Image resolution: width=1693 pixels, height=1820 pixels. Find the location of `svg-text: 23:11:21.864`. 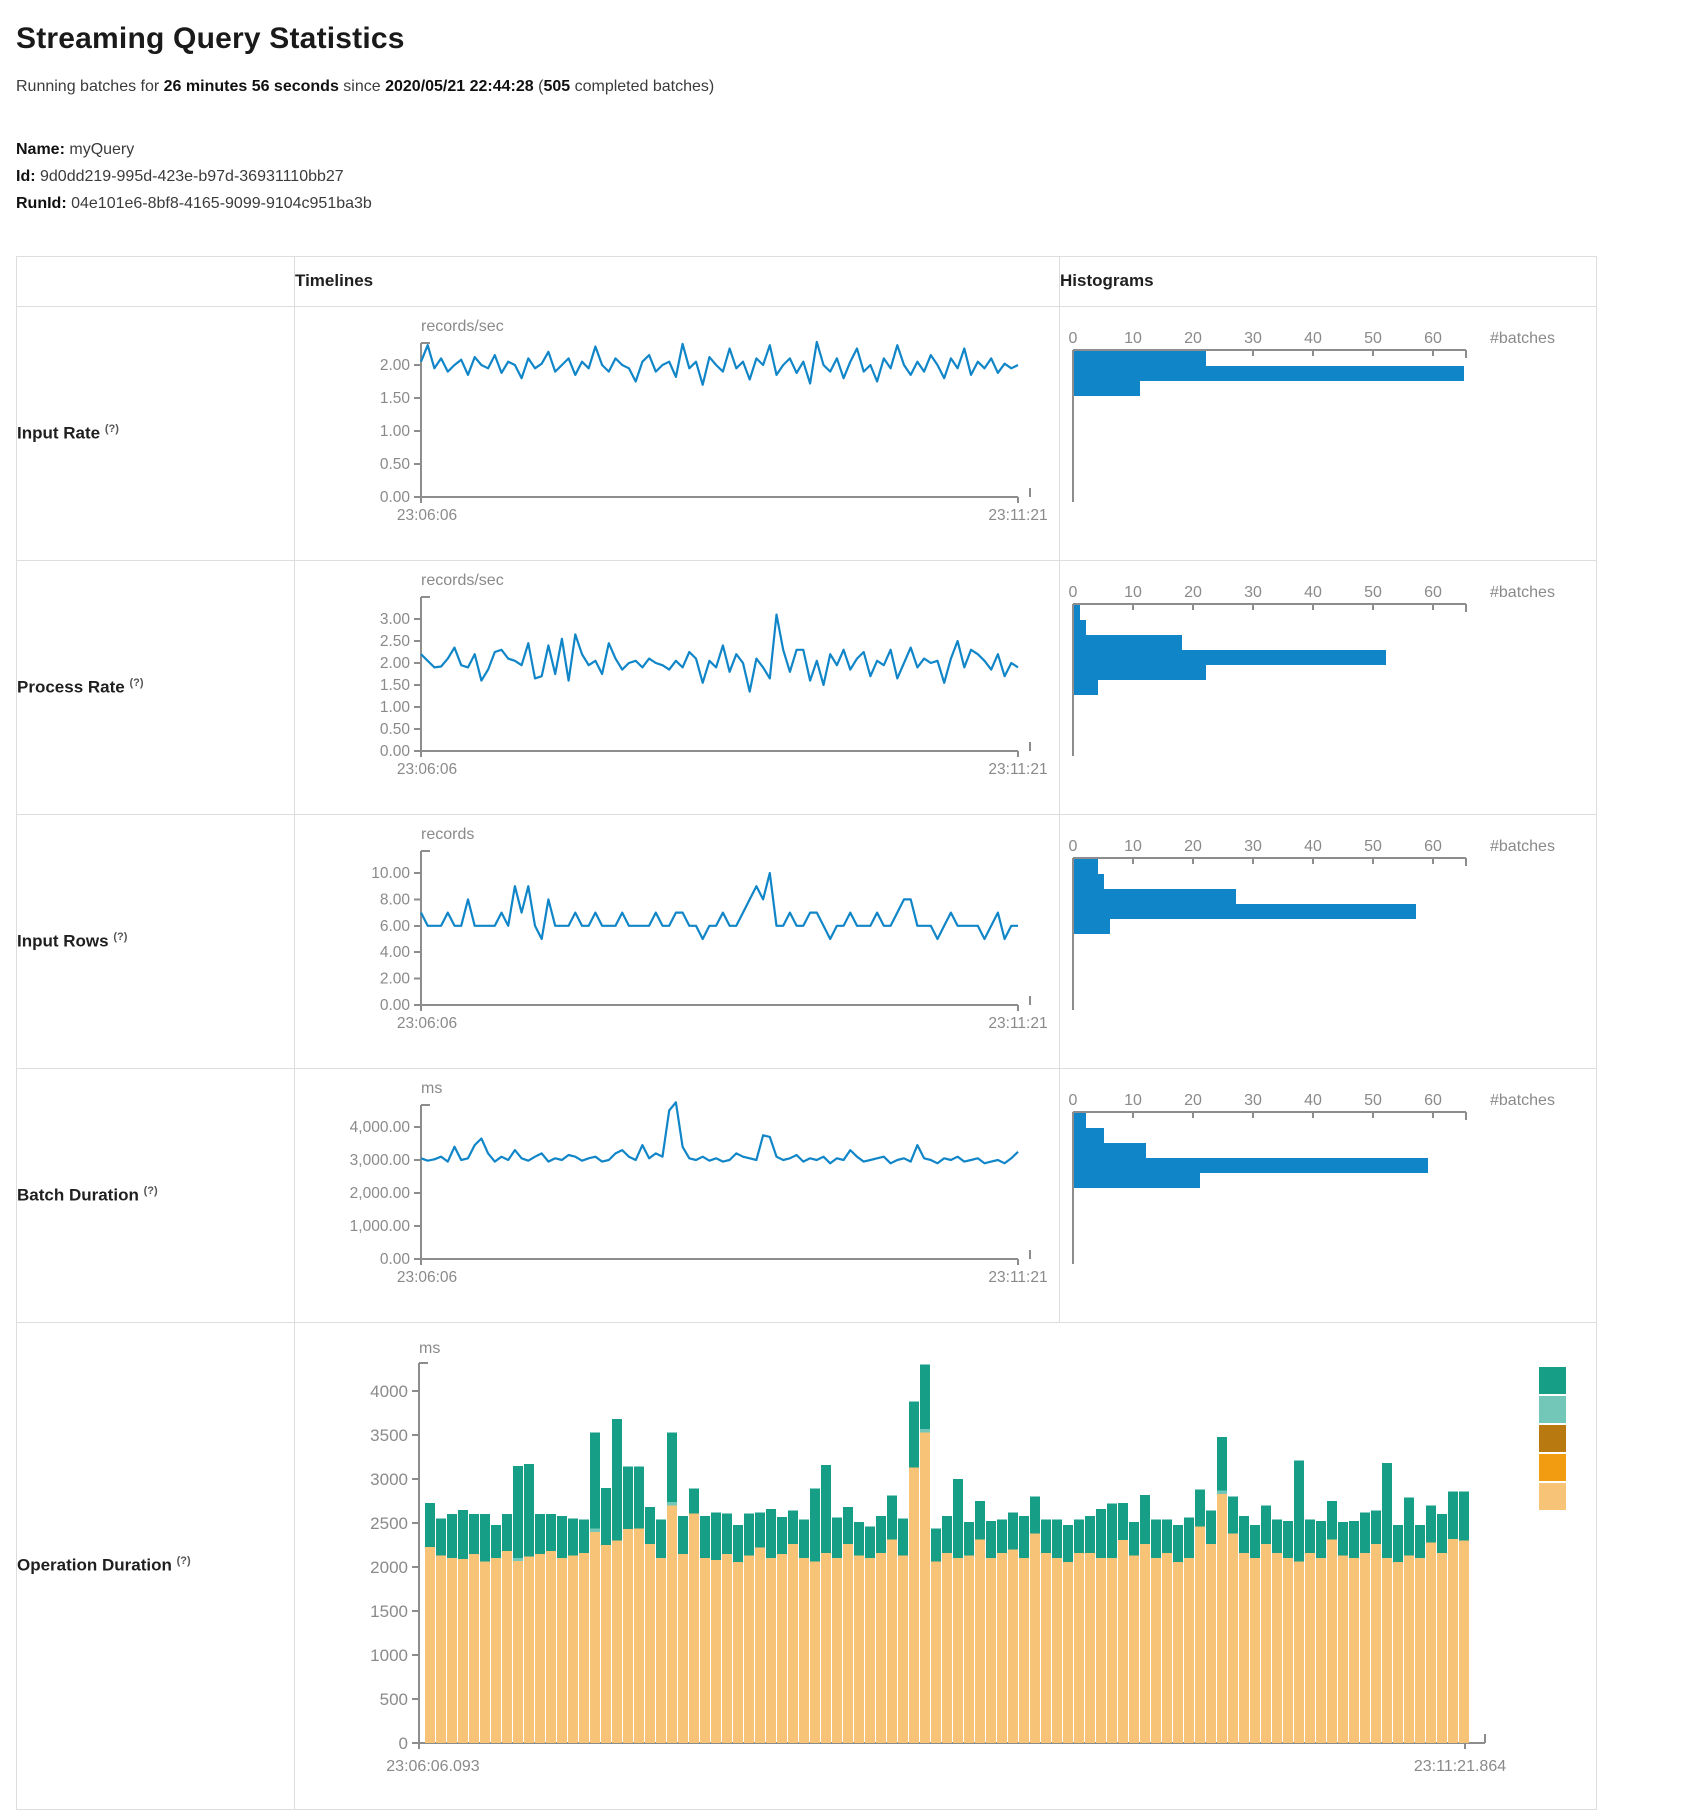

svg-text: 23:11:21.864 is located at coordinates (1460, 1766).